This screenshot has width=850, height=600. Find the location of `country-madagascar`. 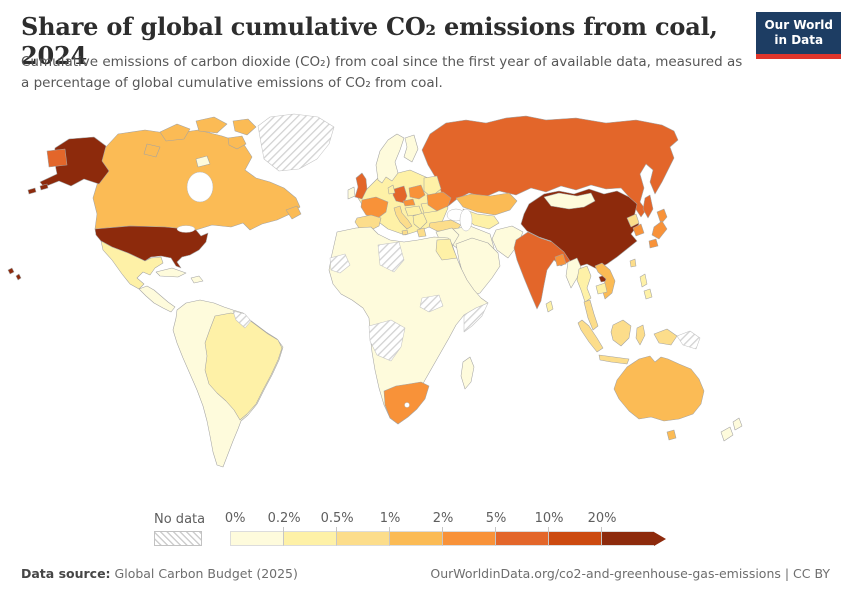

country-madagascar is located at coordinates (467, 373).